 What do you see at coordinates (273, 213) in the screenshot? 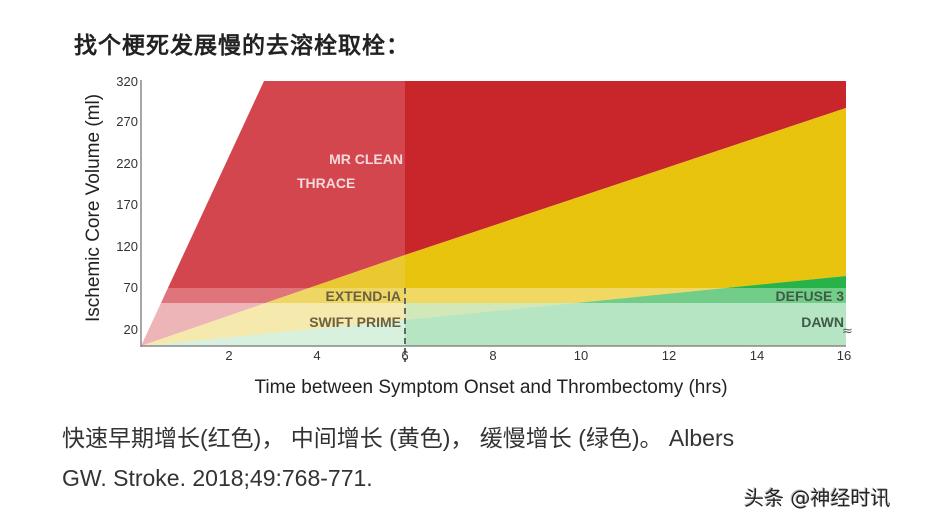
I see `red-region-early` at bounding box center [273, 213].